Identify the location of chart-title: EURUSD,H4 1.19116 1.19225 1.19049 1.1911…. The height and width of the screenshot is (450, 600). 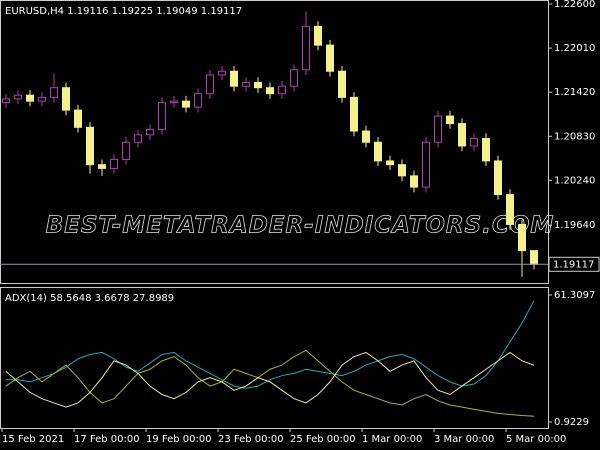
(123, 11).